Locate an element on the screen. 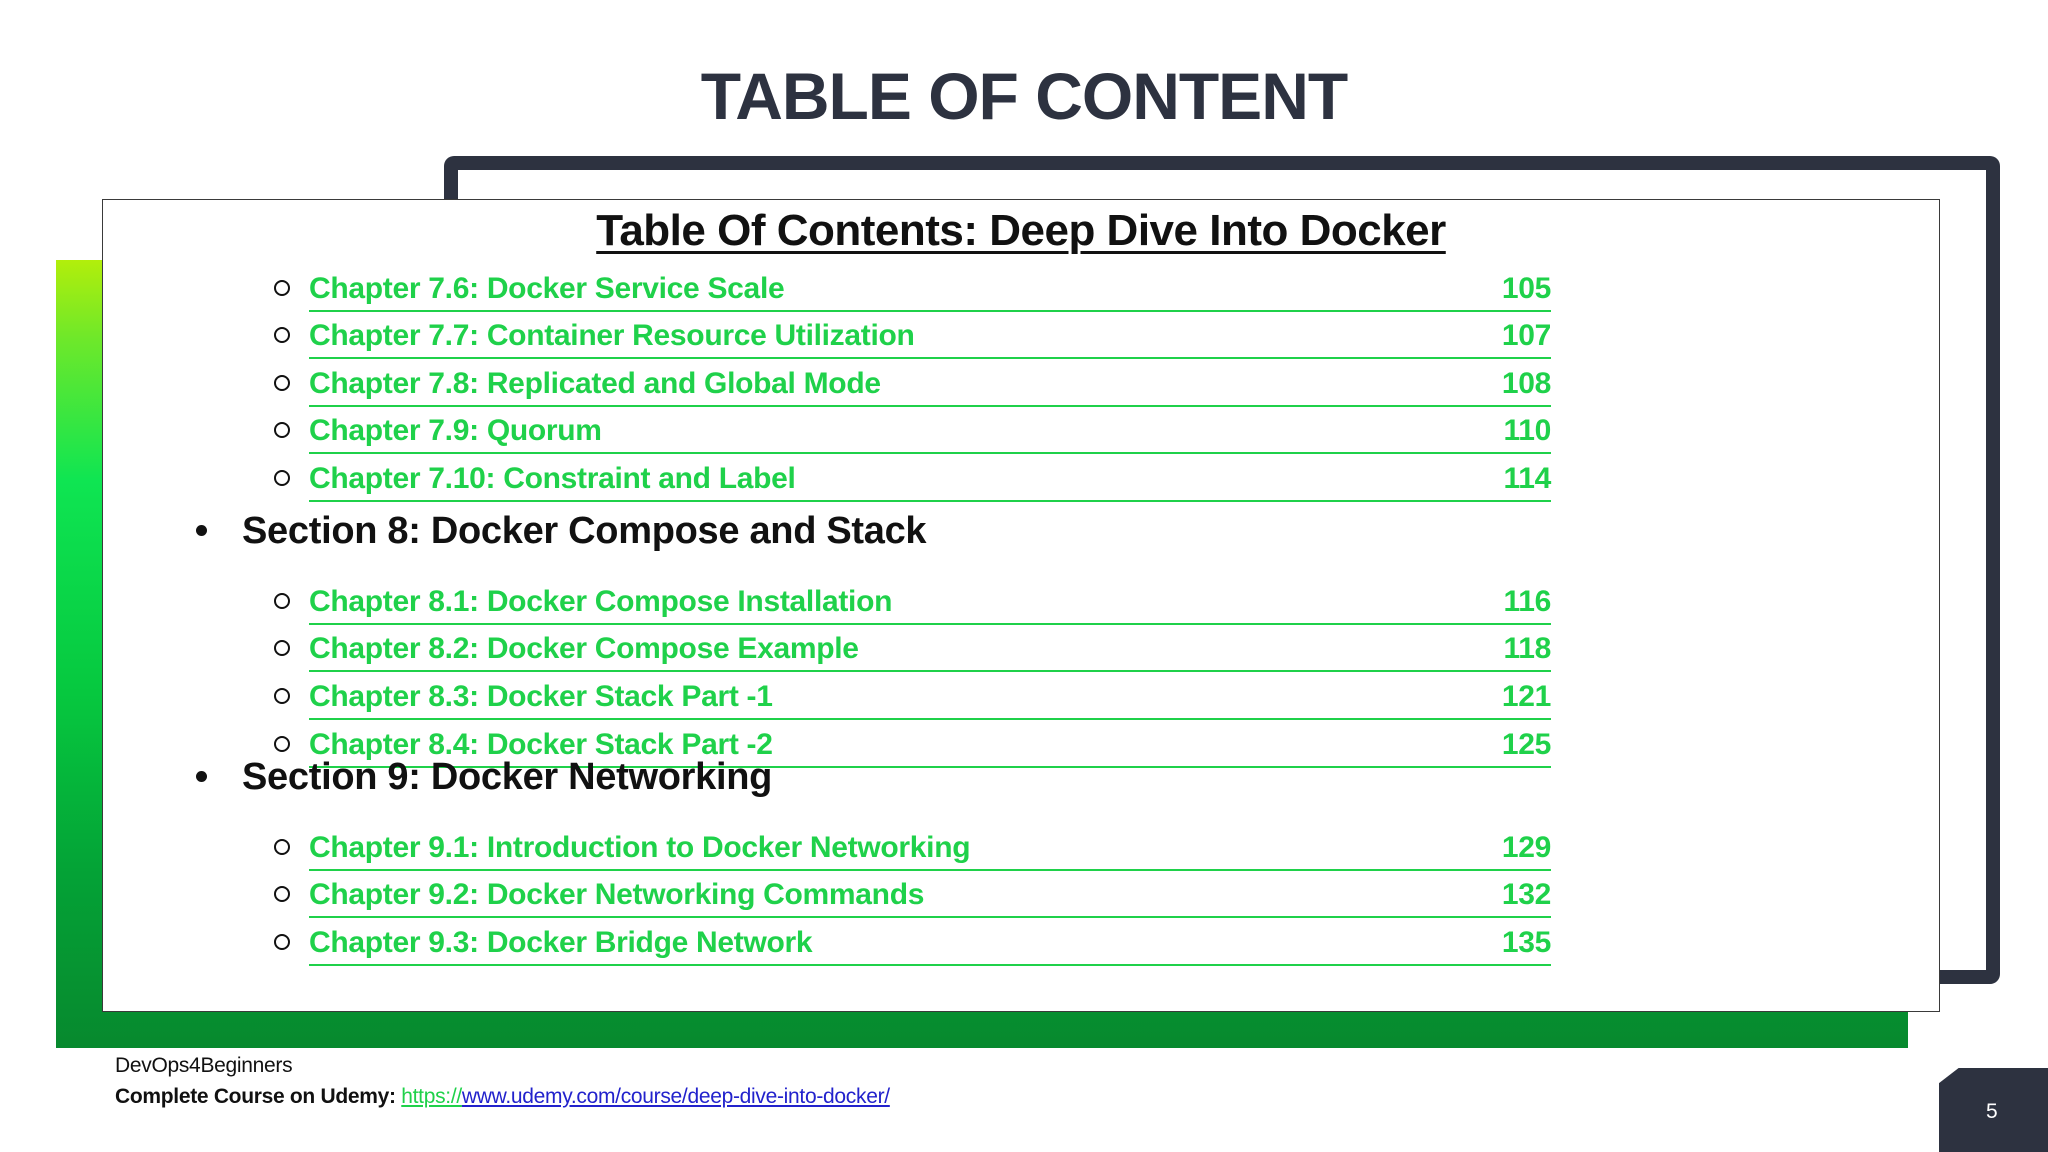 This screenshot has height=1152, width=2048. toc-chapter-page: 108 is located at coordinates (1526, 383).